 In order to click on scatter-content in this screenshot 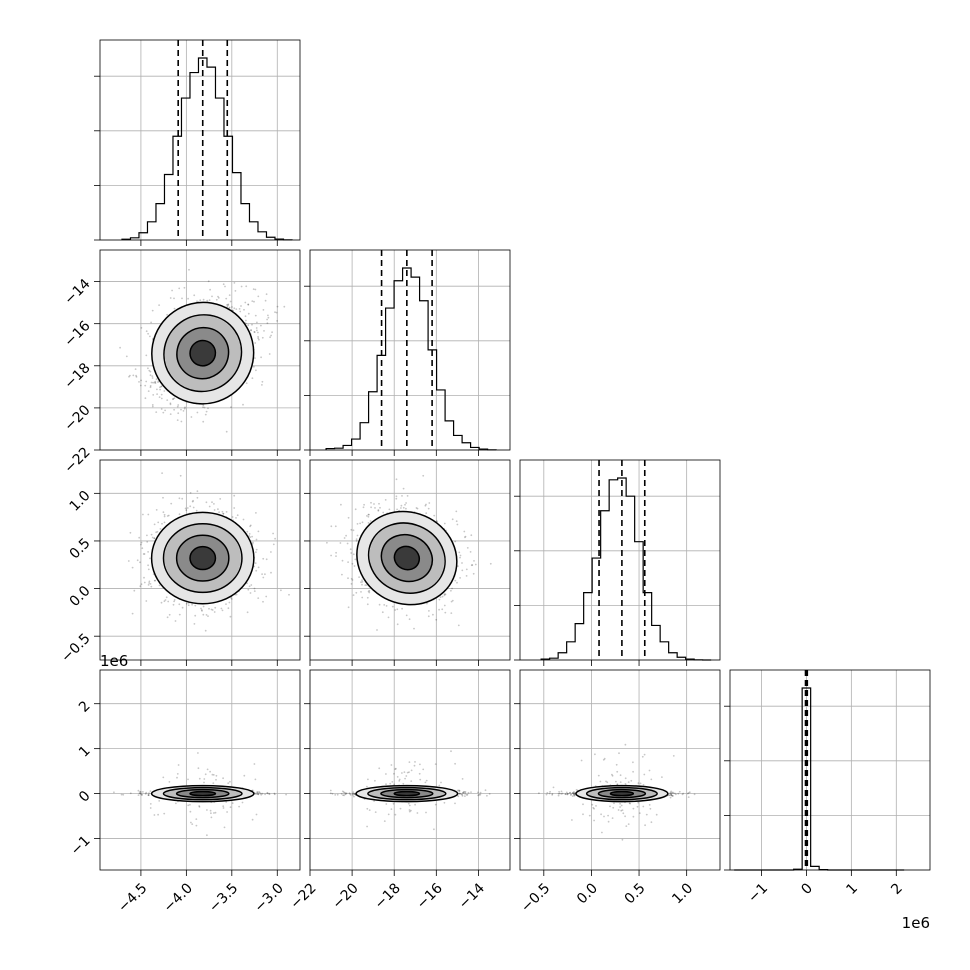, I will do `click(208, 552)`.